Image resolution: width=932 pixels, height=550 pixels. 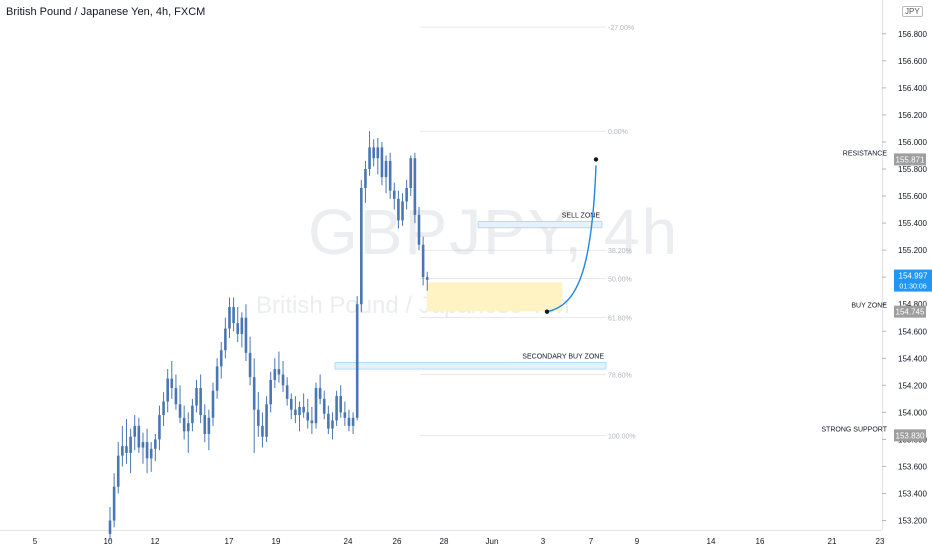 I want to click on projection-curve, so click(x=571, y=239).